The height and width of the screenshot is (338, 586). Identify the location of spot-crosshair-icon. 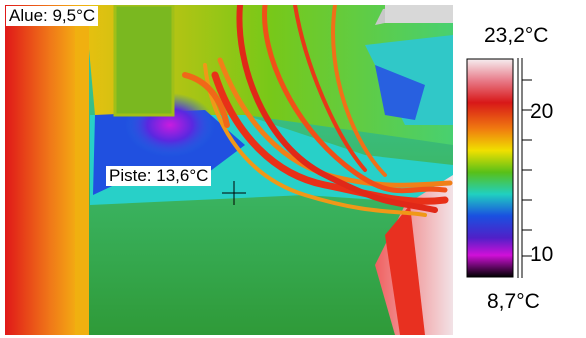
(234, 193).